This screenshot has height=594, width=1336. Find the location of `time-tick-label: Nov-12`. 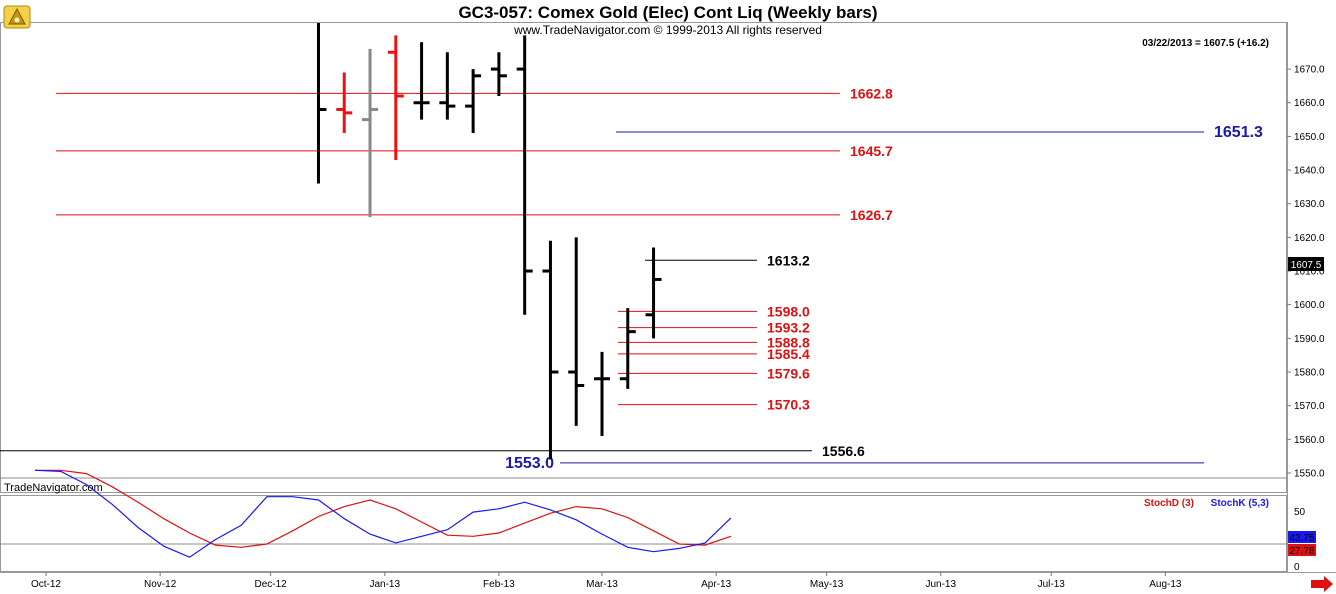

time-tick-label: Nov-12 is located at coordinates (160, 584).